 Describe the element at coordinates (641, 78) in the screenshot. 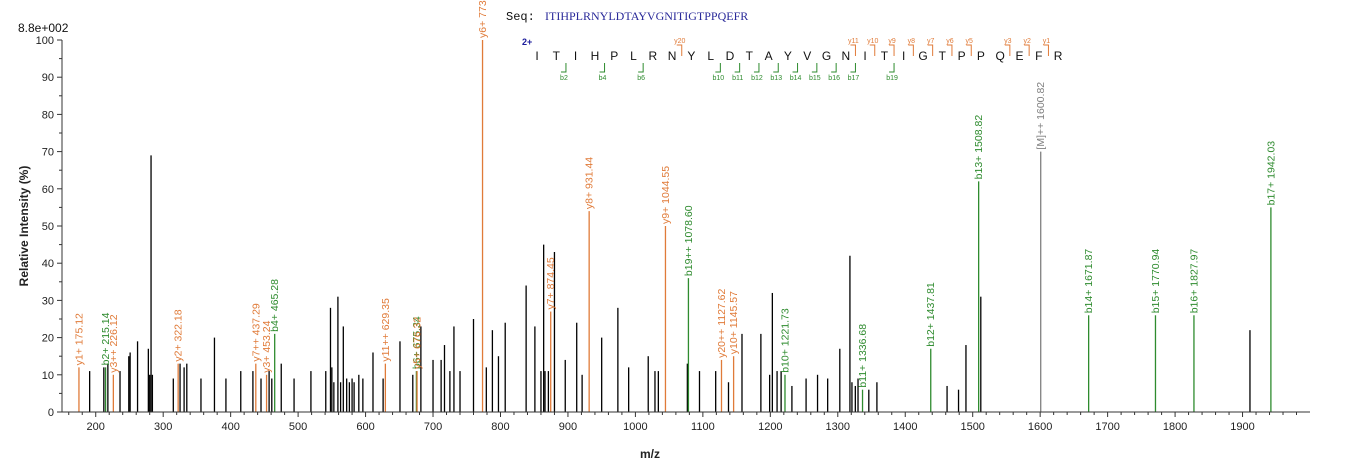

I see `b-fragment-label: b6` at that location.